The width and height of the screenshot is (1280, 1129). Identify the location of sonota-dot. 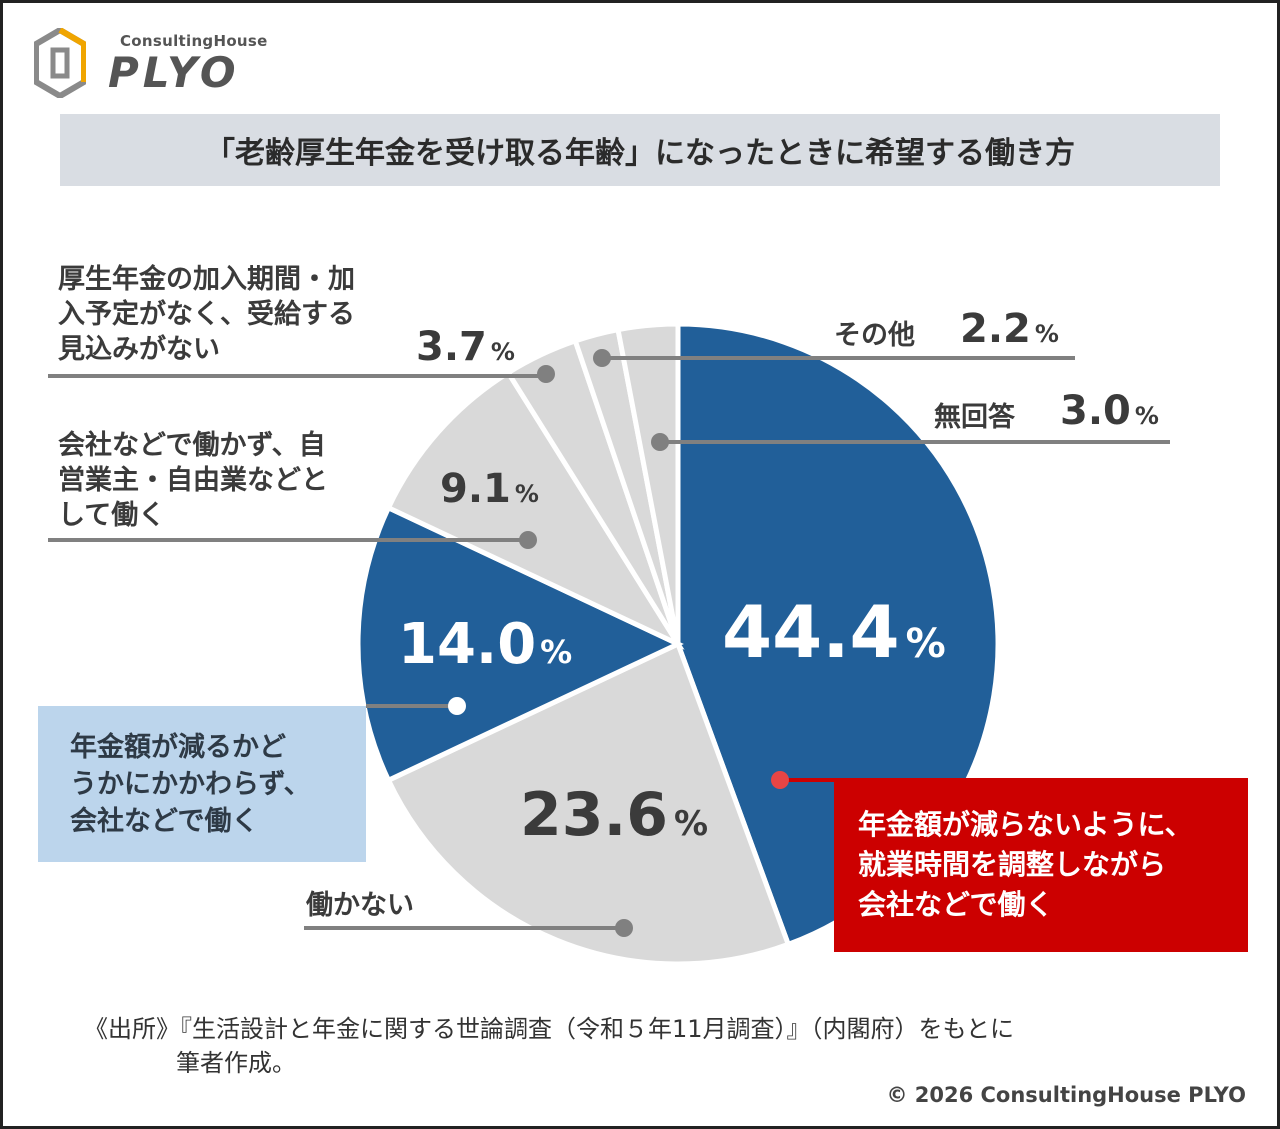
(602, 358).